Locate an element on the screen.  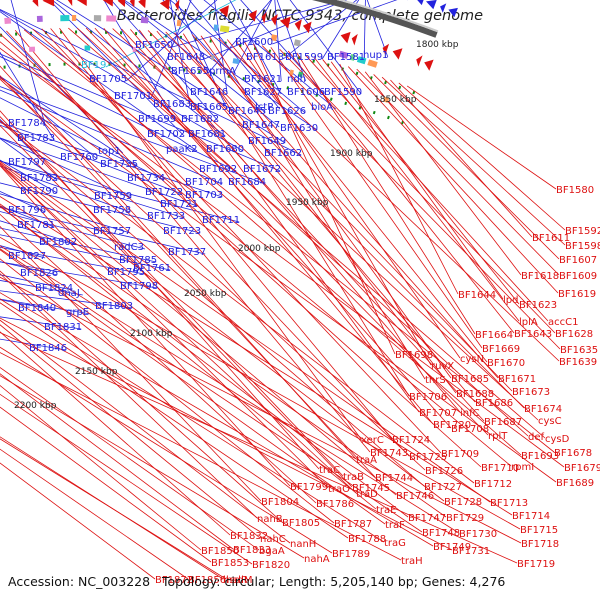
reverse-gene-label: hsdR is located at coordinates (235, 580).